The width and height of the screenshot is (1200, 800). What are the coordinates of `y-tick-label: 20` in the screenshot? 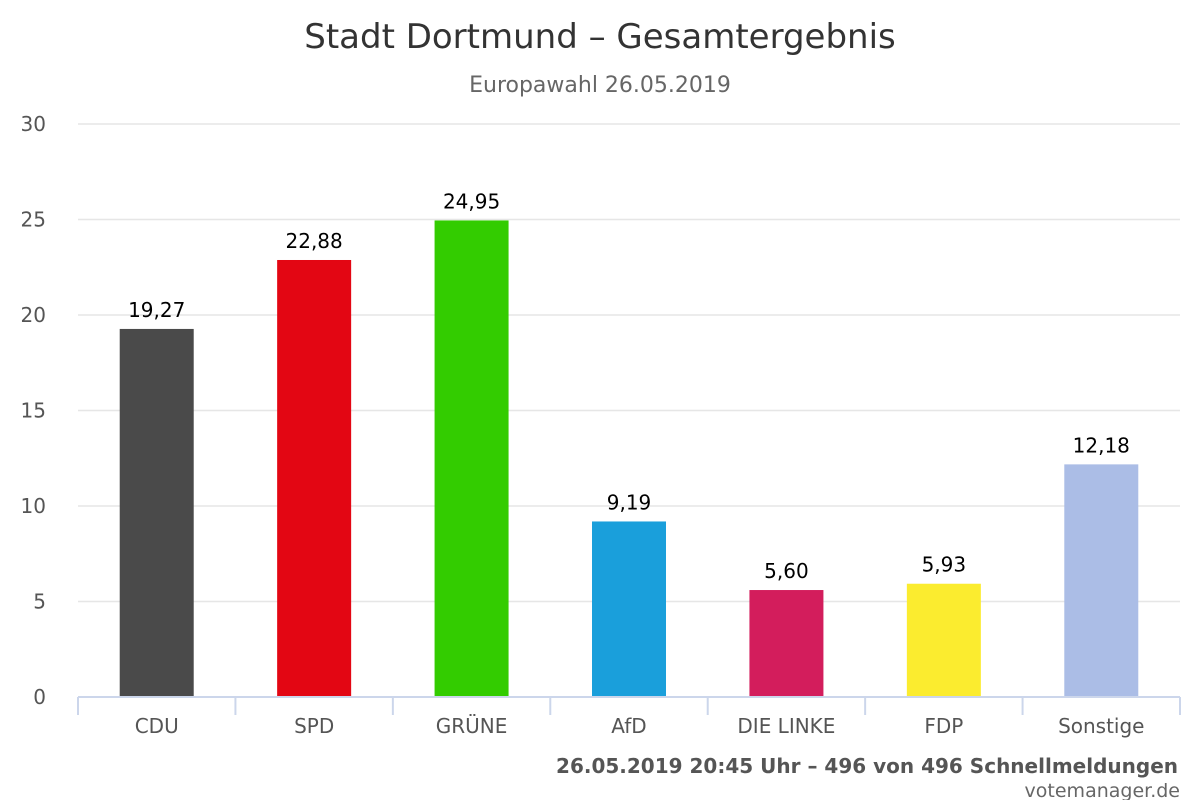 It's located at (33, 315).